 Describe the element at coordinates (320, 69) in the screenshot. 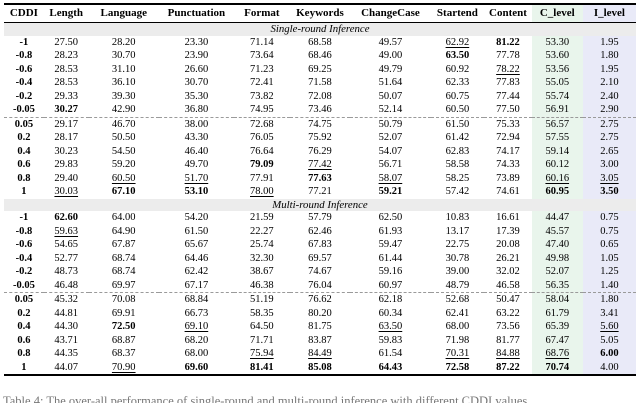

I see `table-cell: 69.25` at that location.